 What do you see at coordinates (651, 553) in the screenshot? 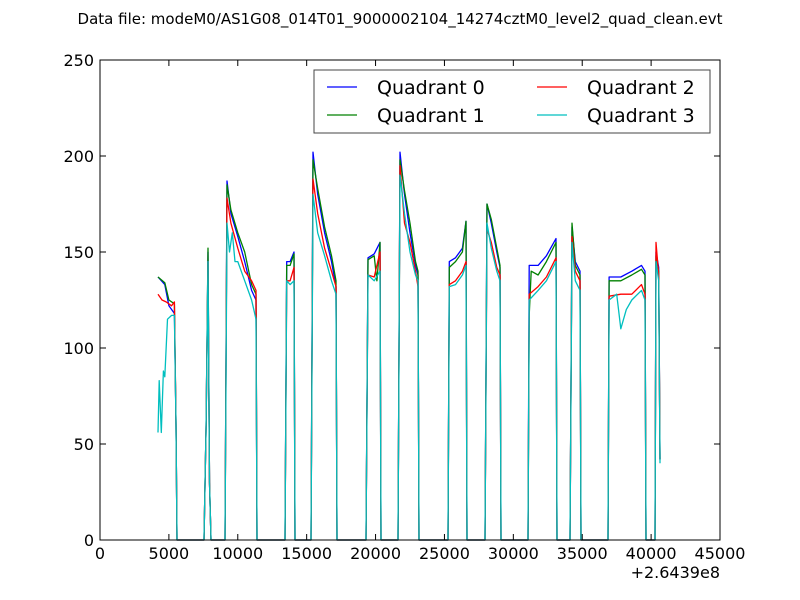
I see `x-tick-label: 40000` at bounding box center [651, 553].